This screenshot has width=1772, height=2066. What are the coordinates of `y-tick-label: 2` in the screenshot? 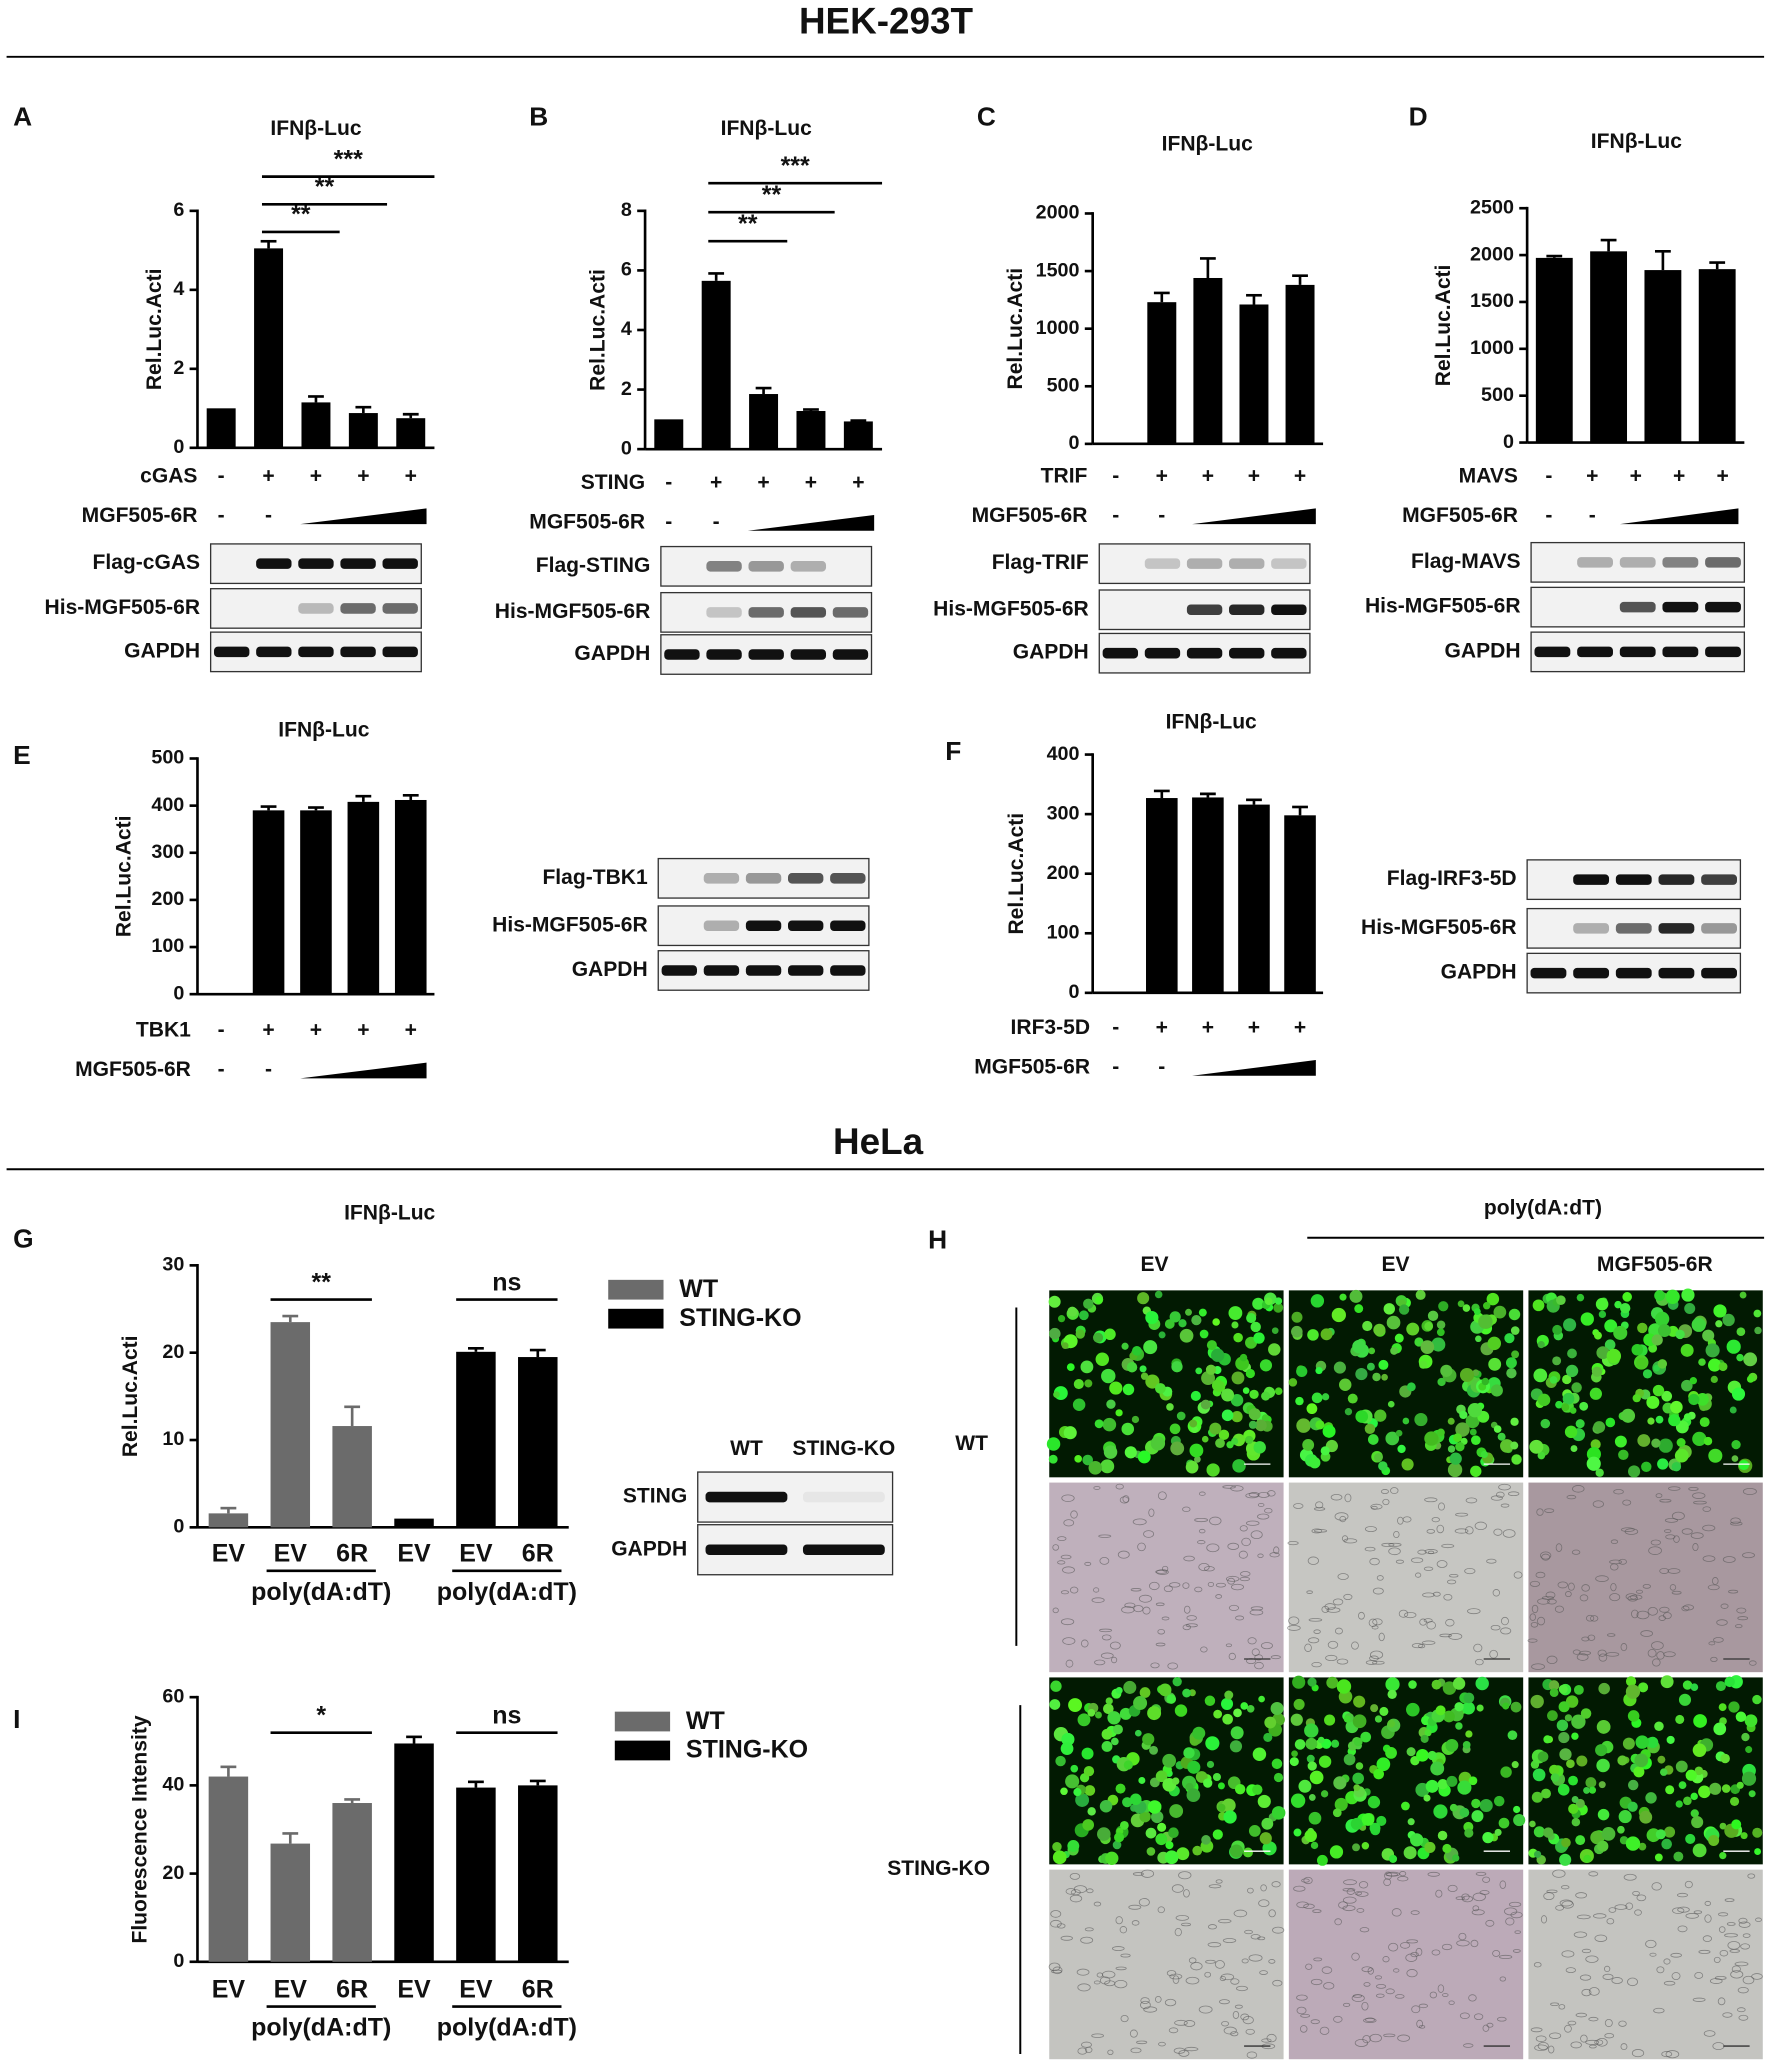 It's located at (626, 389).